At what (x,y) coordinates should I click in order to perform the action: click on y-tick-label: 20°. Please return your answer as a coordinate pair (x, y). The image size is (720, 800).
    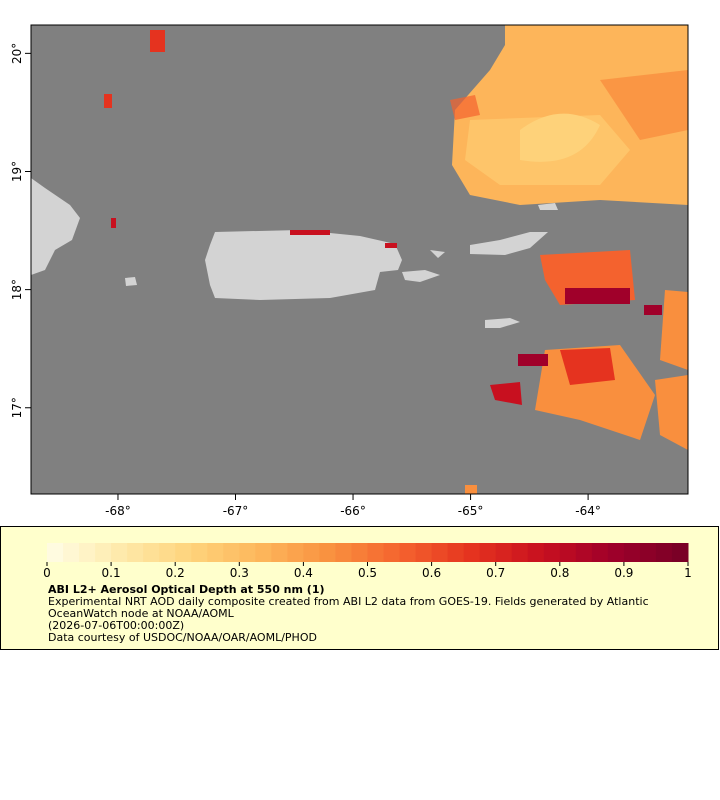
    Looking at the image, I should click on (17, 53).